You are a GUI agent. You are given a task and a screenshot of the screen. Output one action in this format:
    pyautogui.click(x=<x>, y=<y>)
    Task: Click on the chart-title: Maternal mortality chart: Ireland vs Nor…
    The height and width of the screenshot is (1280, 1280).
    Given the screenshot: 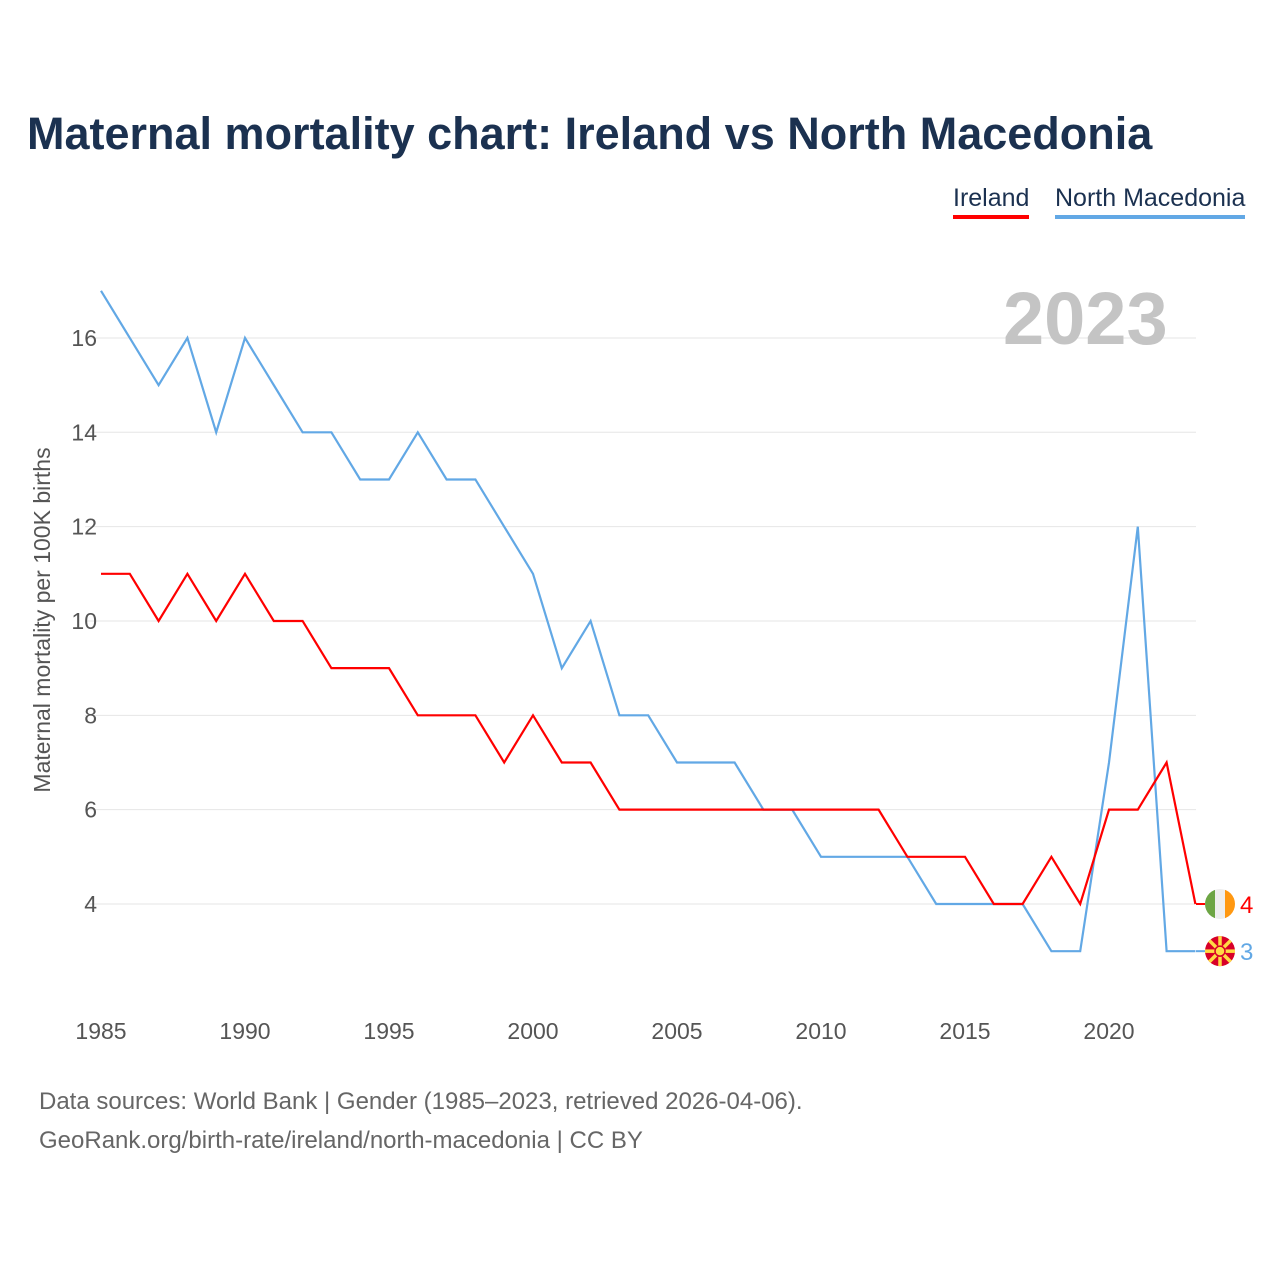 What is the action you would take?
    pyautogui.click(x=590, y=133)
    